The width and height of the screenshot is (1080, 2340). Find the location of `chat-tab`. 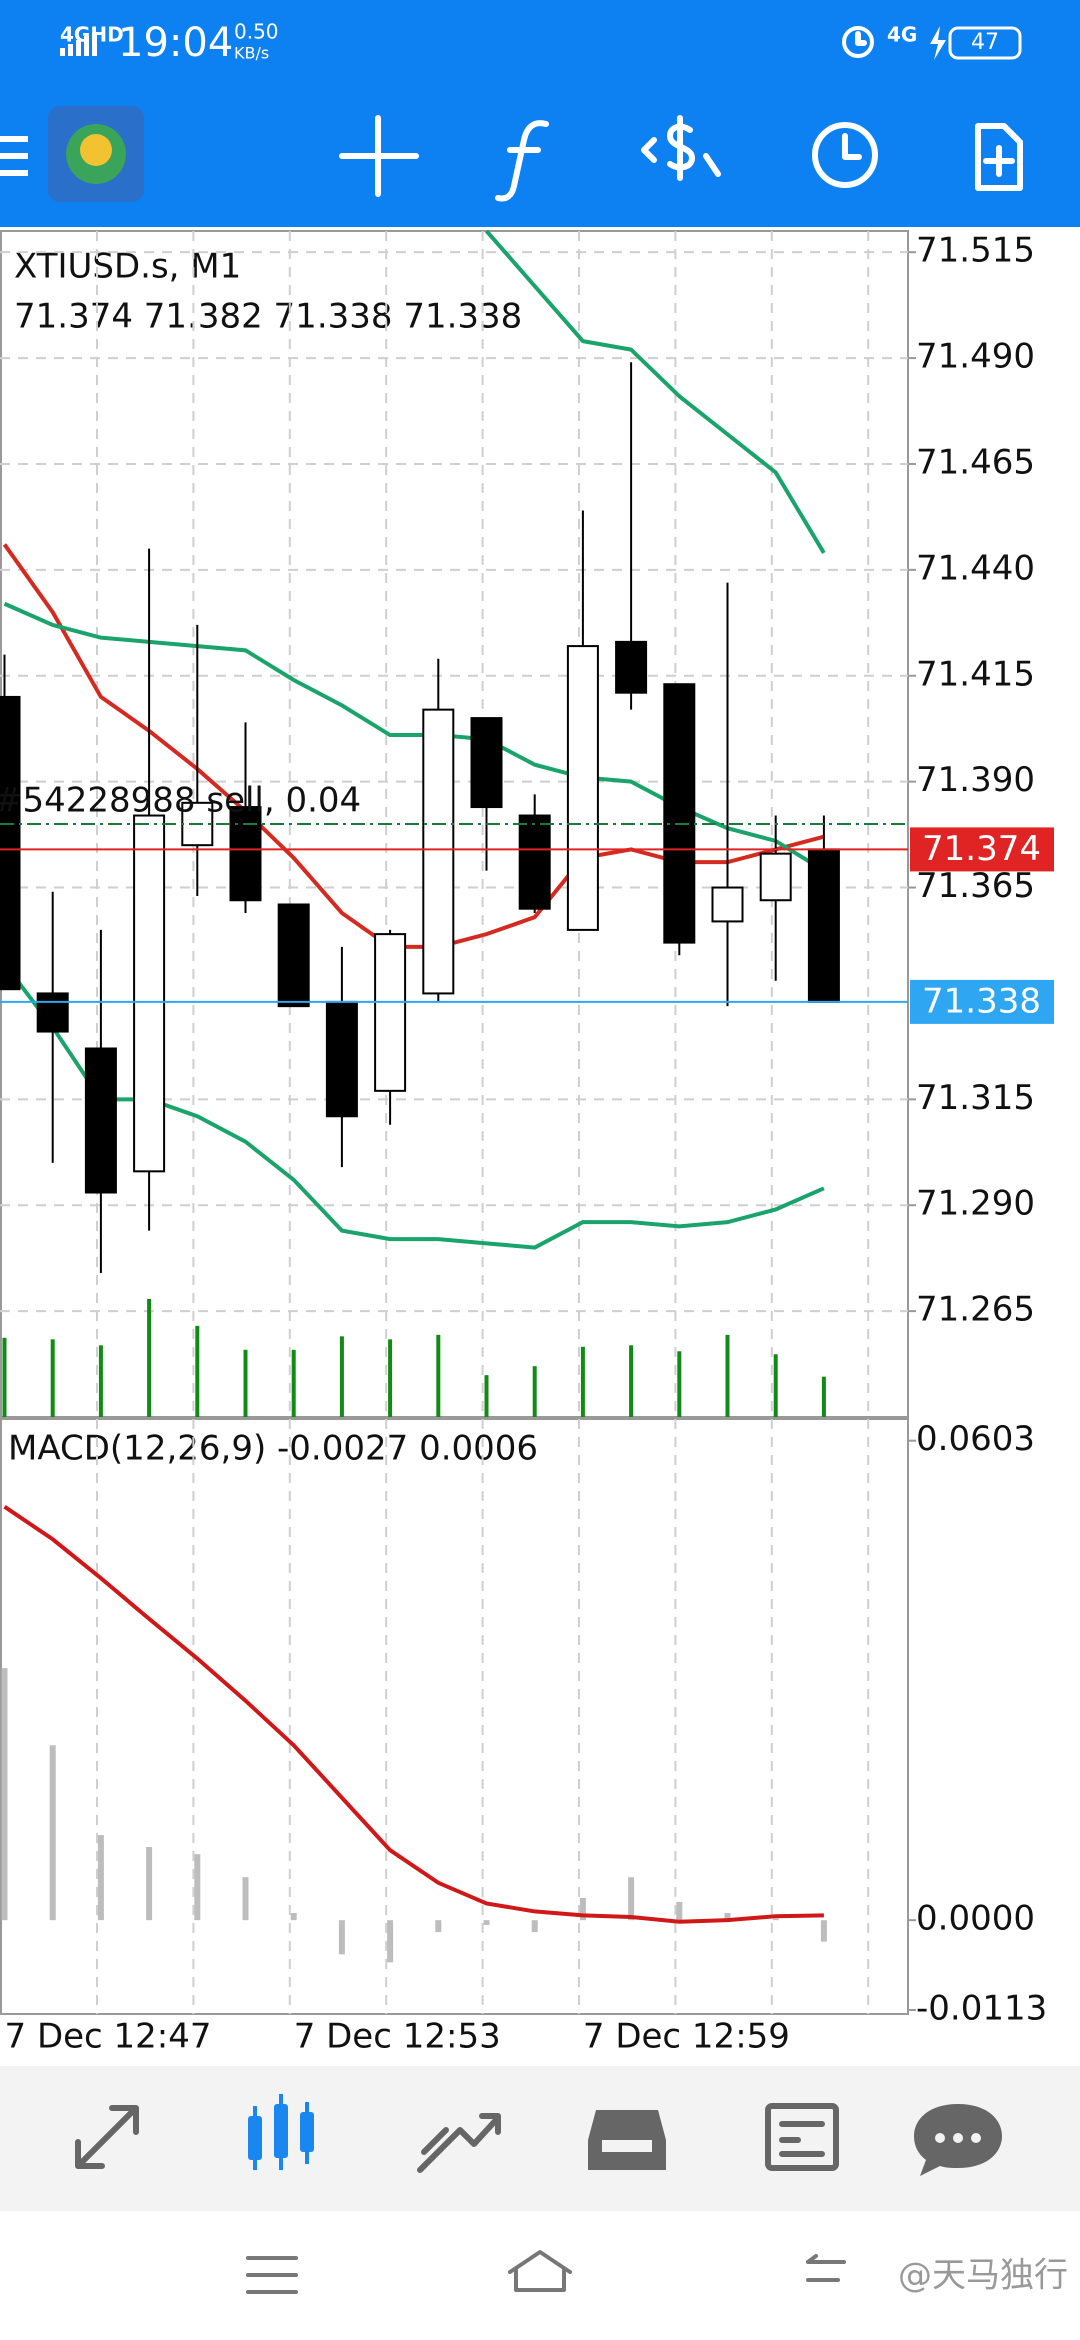

chat-tab is located at coordinates (958, 2140).